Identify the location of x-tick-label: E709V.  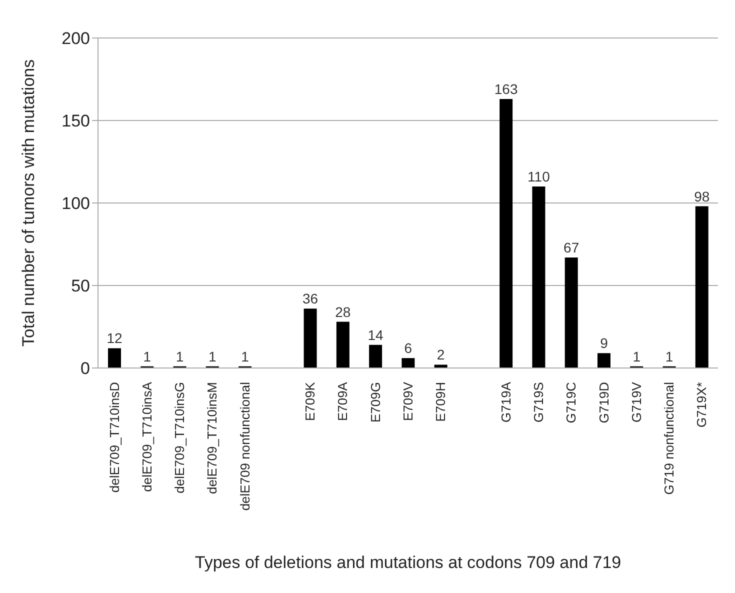
(408, 402).